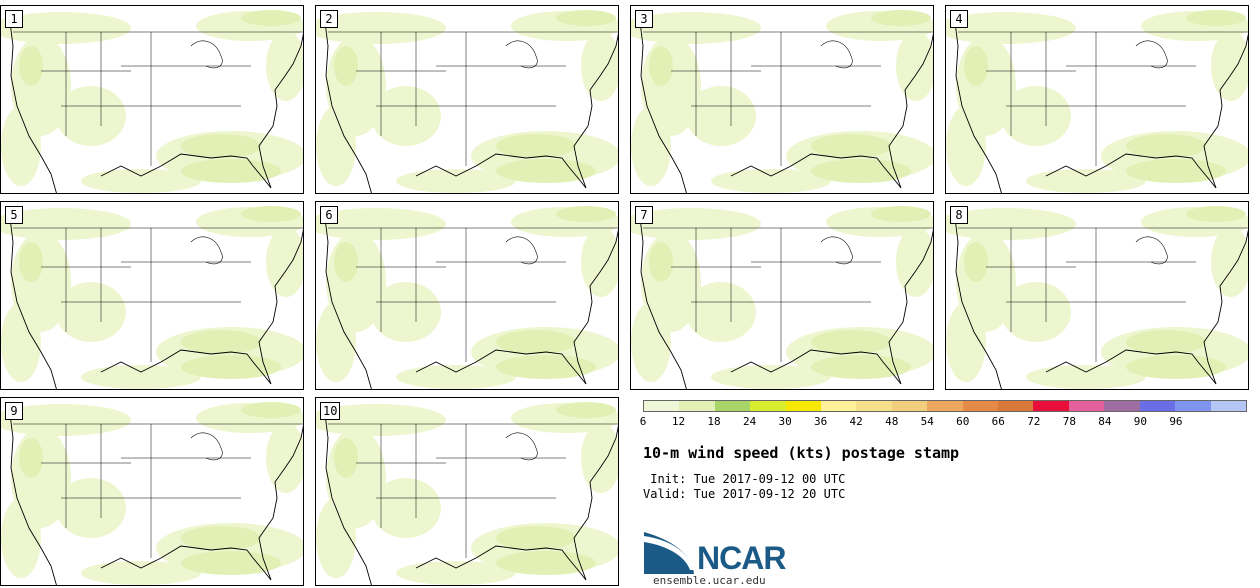 The height and width of the screenshot is (588, 1260). I want to click on logo-url: ensemble.ucar.edu, so click(709, 580).